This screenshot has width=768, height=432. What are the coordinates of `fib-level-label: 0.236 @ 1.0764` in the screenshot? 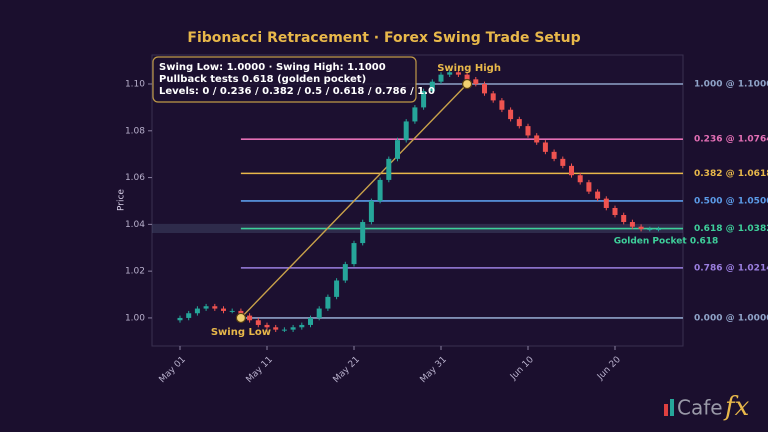 It's located at (731, 140).